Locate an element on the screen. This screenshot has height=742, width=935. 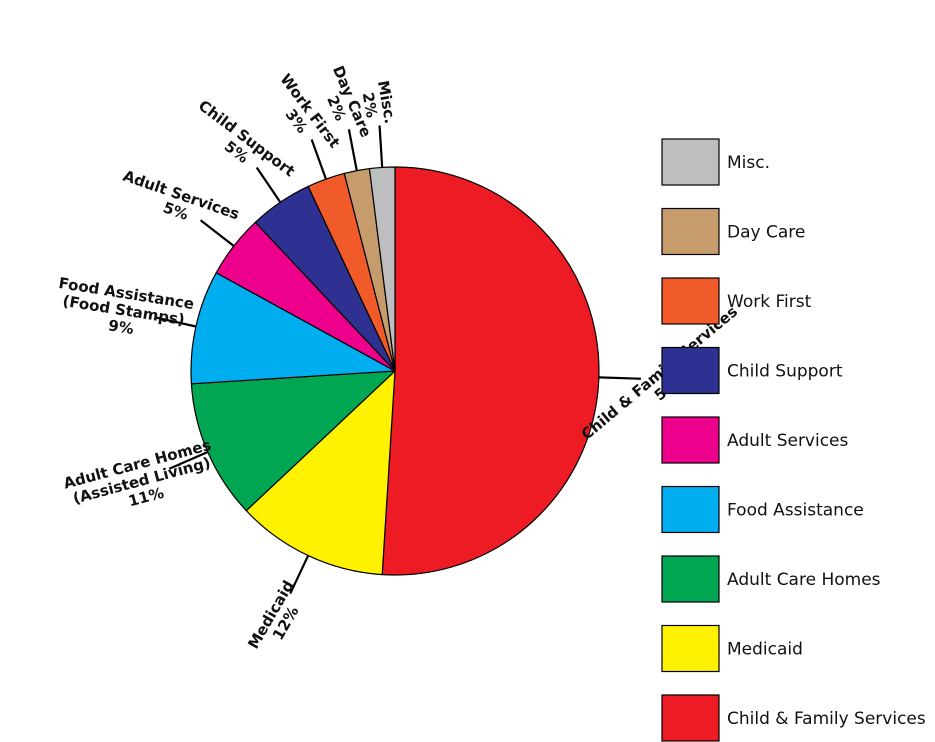
legend-item-work-first: Work First is located at coordinates (736, 301).